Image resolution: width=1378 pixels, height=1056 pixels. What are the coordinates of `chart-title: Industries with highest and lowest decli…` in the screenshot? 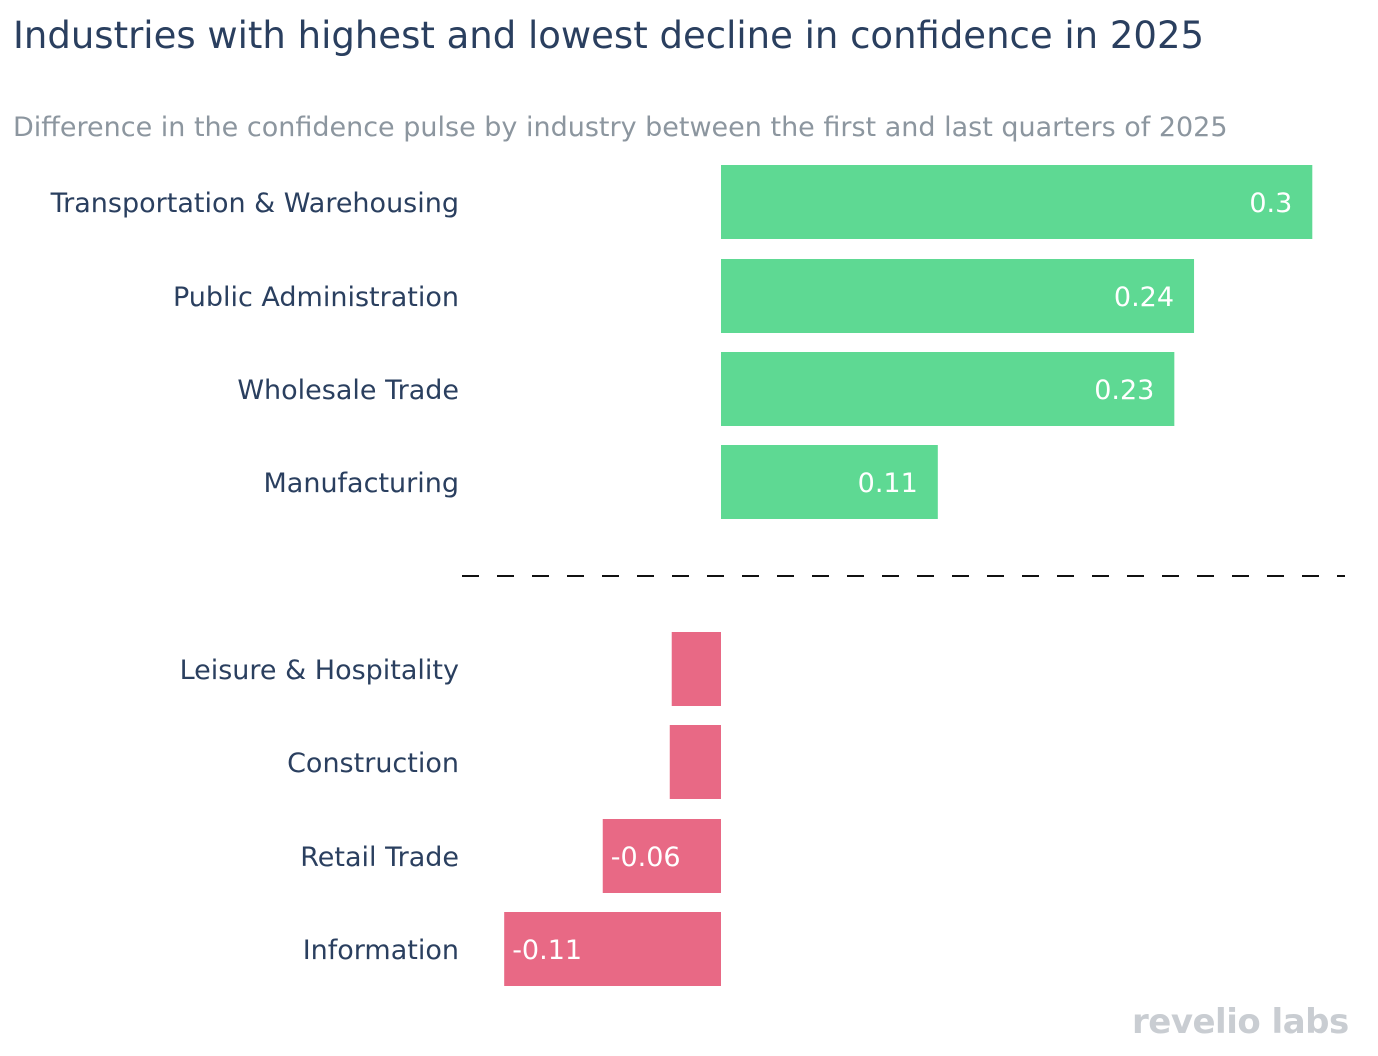 It's located at (609, 35).